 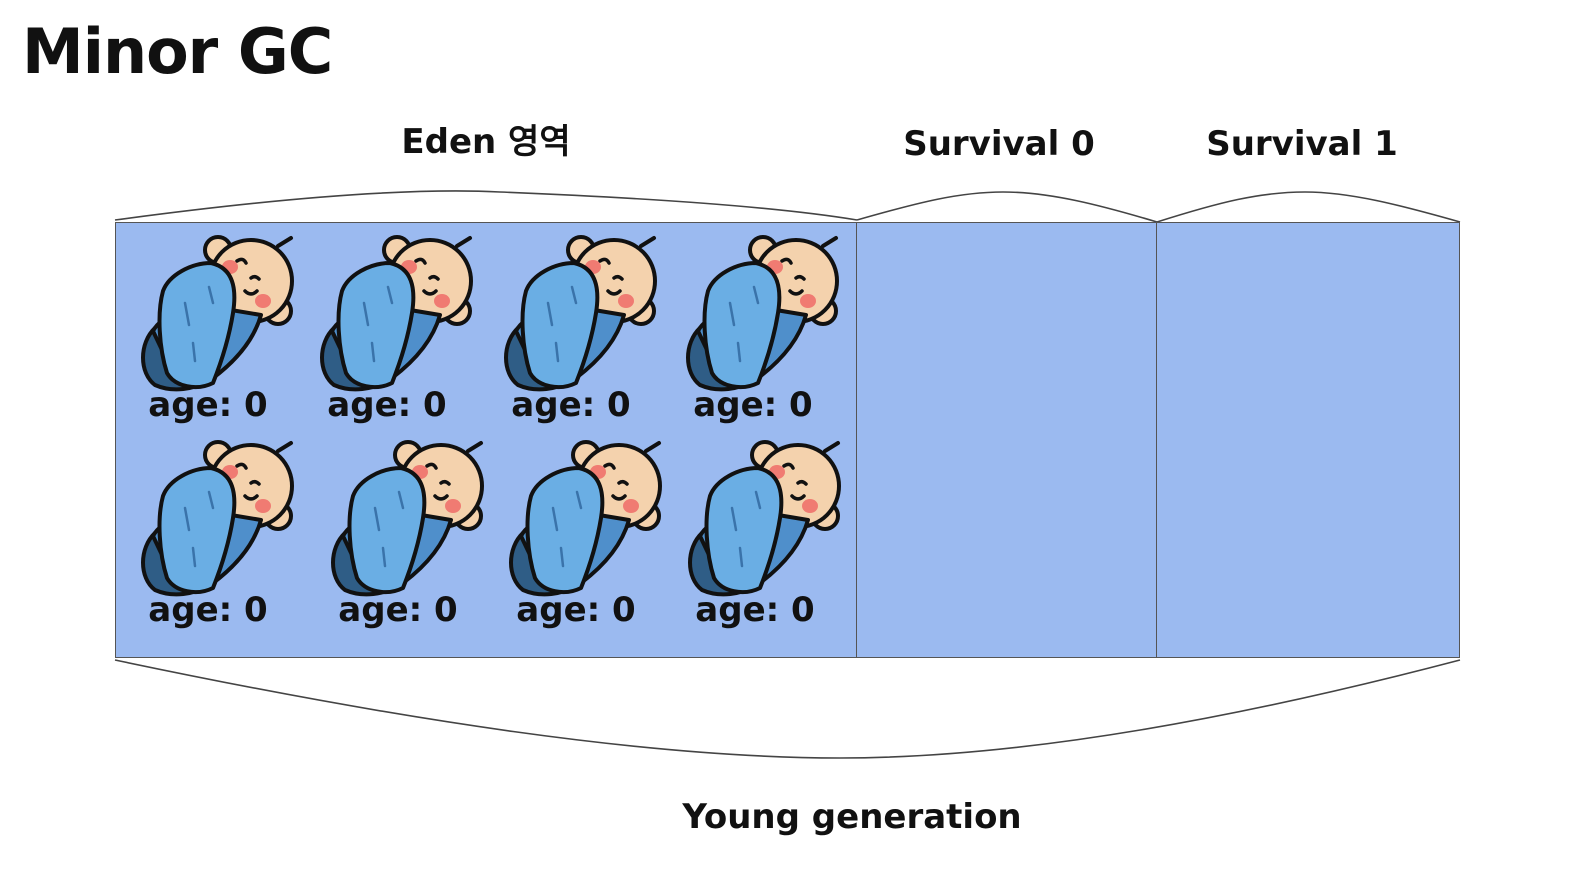 I want to click on young-generation-label: Young generation, so click(x=852, y=817).